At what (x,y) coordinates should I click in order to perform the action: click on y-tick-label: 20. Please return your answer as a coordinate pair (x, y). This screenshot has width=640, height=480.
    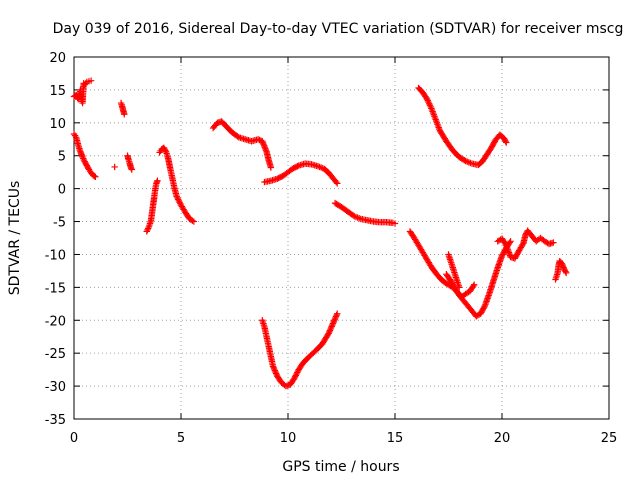
    Looking at the image, I should click on (57, 58).